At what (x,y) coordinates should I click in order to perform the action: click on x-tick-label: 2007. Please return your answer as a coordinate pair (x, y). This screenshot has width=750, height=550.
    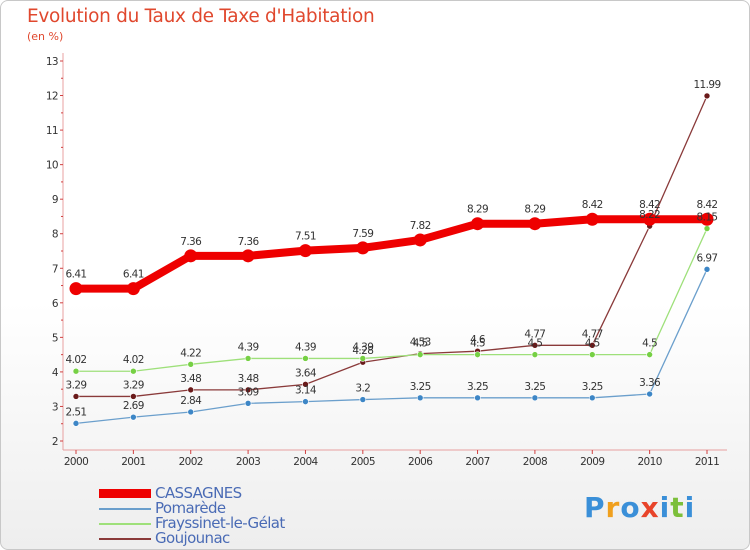
    Looking at the image, I should click on (477, 462).